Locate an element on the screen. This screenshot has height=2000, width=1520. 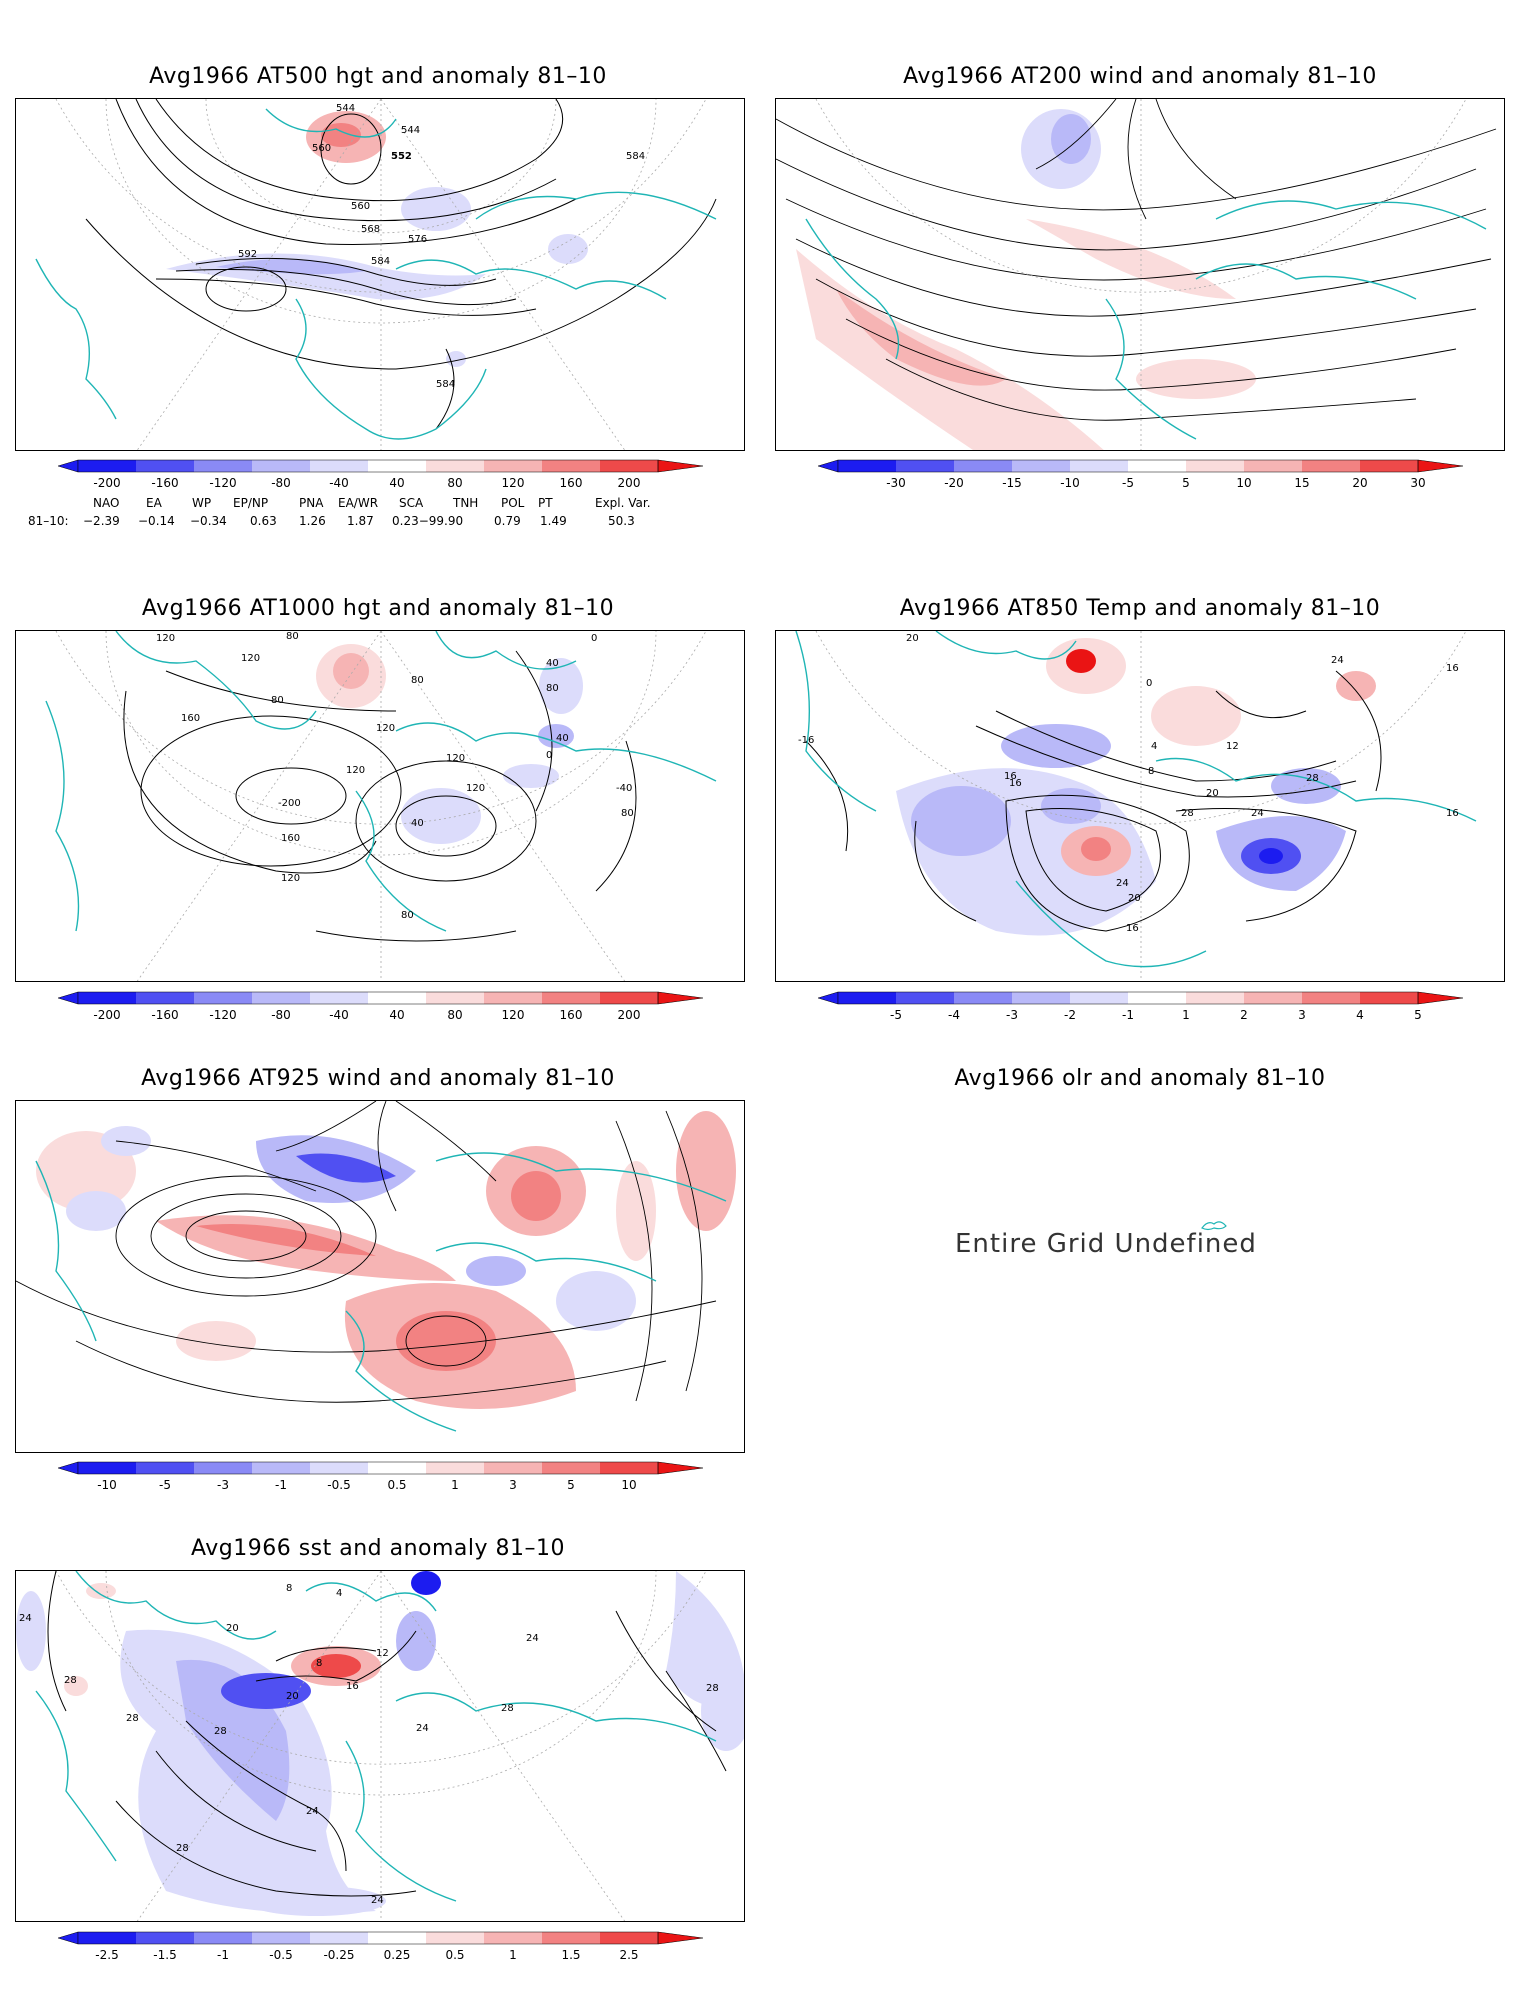
index-value: 1.87 is located at coordinates (360, 521).